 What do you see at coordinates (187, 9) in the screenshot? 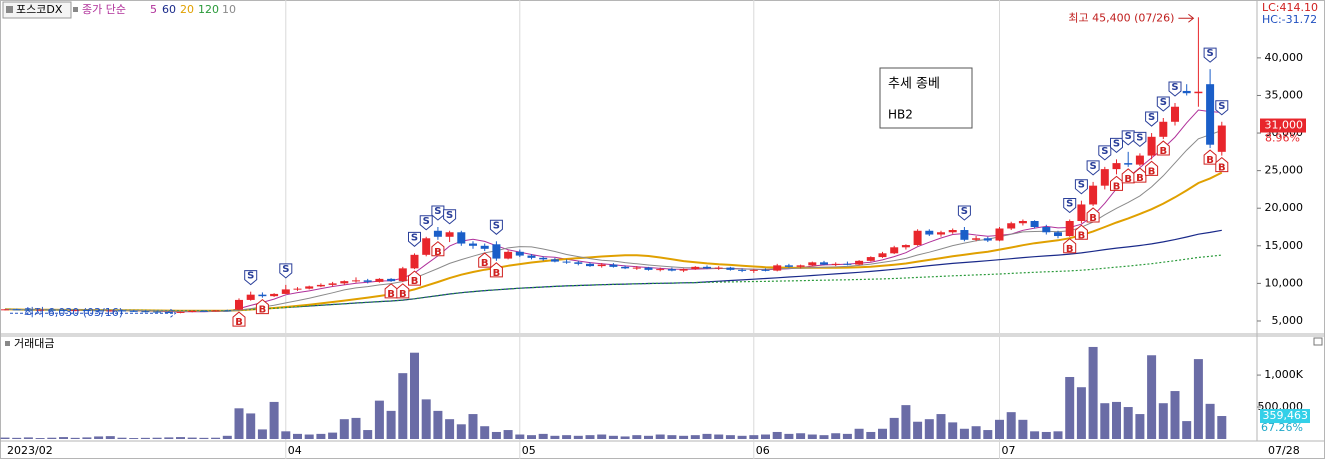
I see `ma-legend: 20` at bounding box center [187, 9].